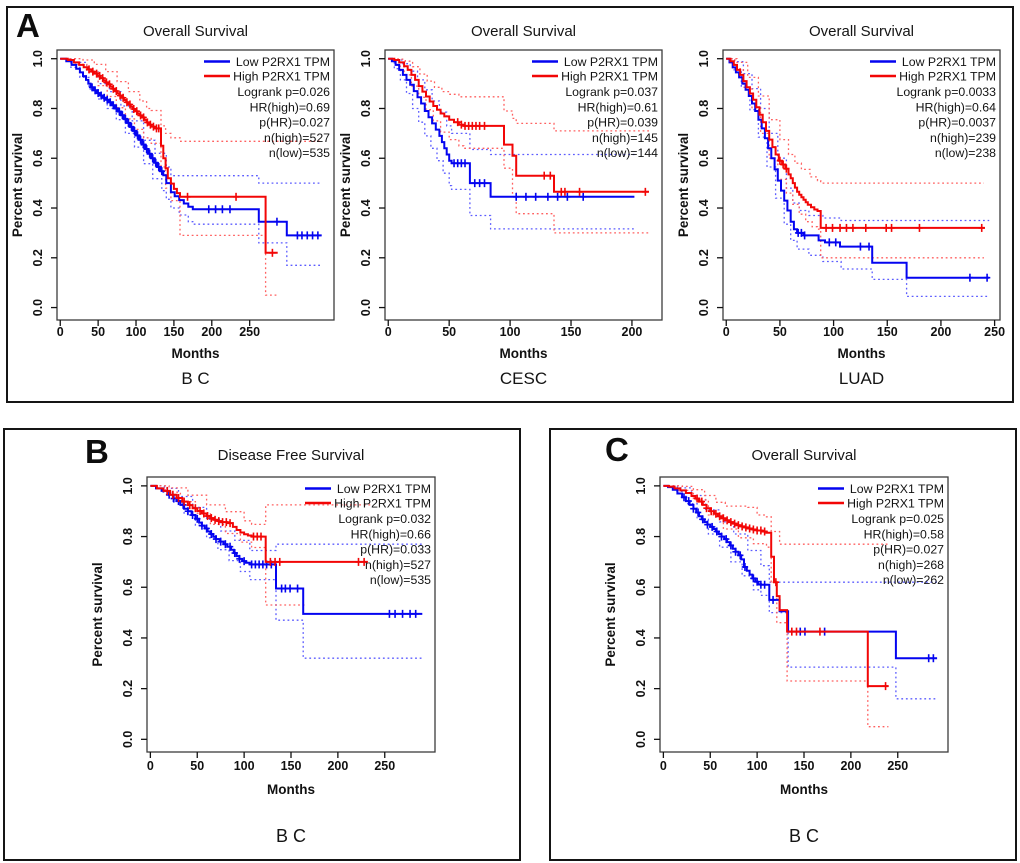 This screenshot has height=863, width=1020. I want to click on stats-line: n(high)=268, so click(911, 565).